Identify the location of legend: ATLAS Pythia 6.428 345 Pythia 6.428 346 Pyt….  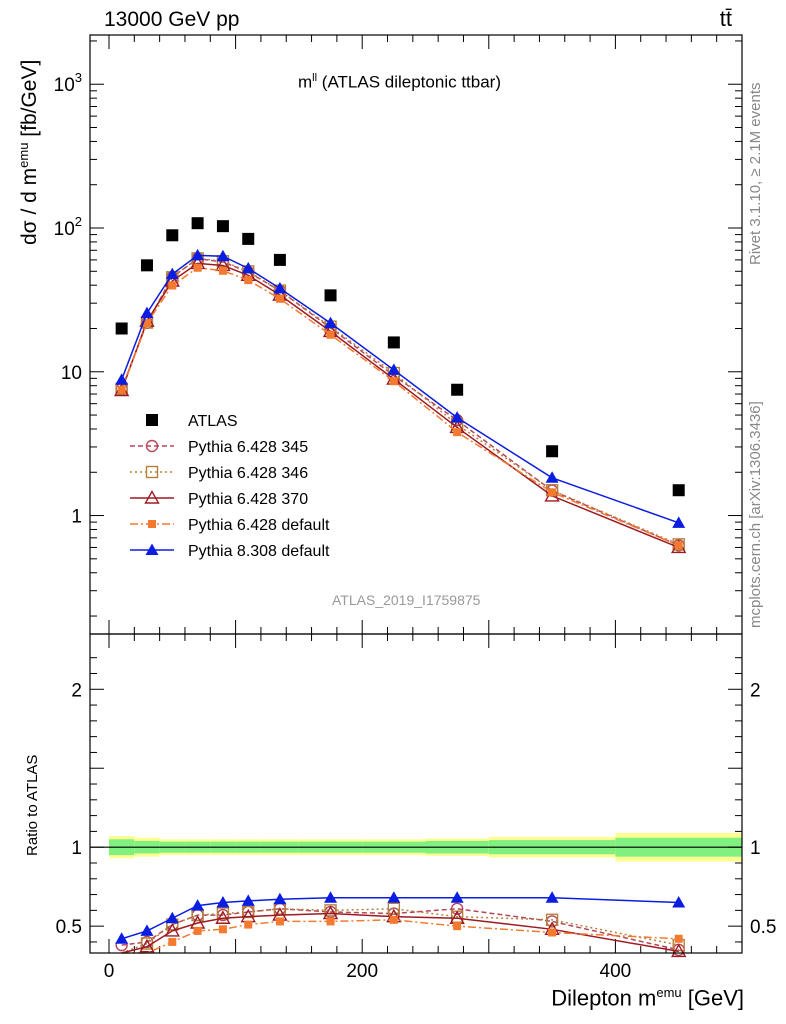
(230, 486).